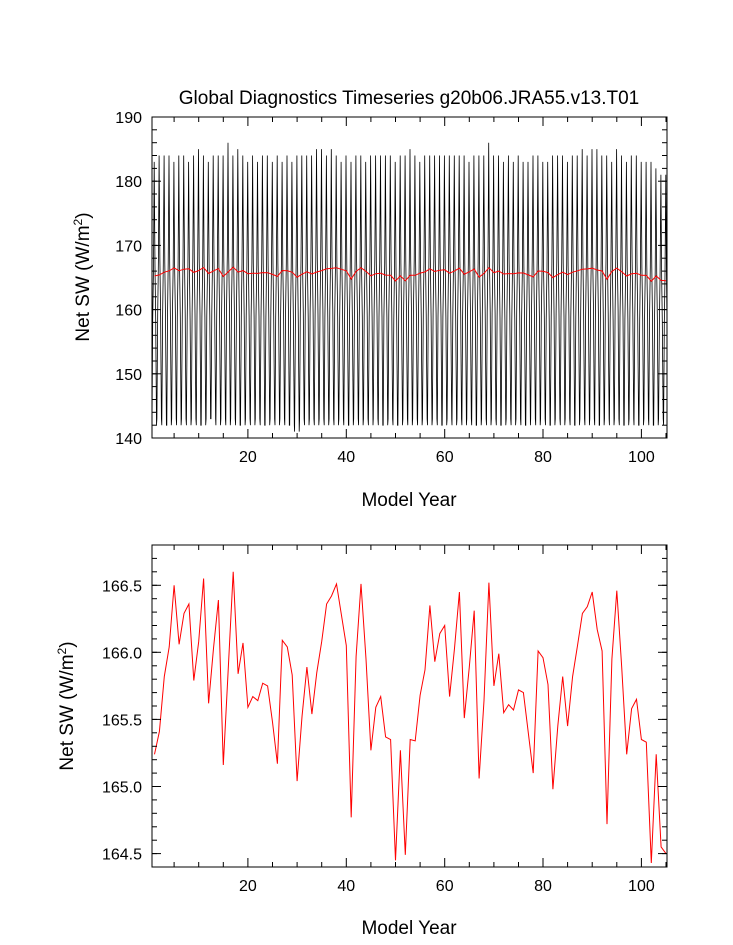 The width and height of the screenshot is (733, 945). I want to click on top-series-annual-mean, so click(410, 274).